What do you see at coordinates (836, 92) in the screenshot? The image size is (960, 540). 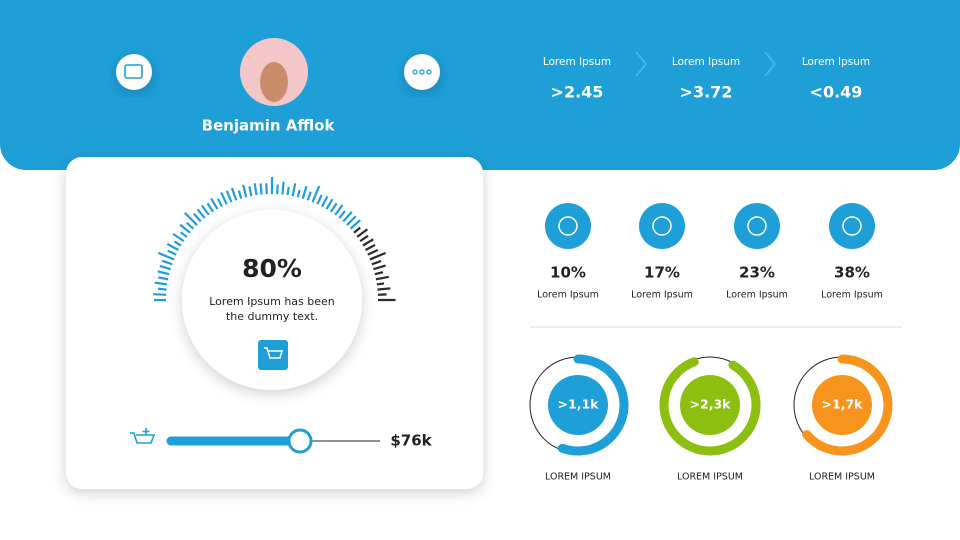 I see `stat-value: <0.49` at bounding box center [836, 92].